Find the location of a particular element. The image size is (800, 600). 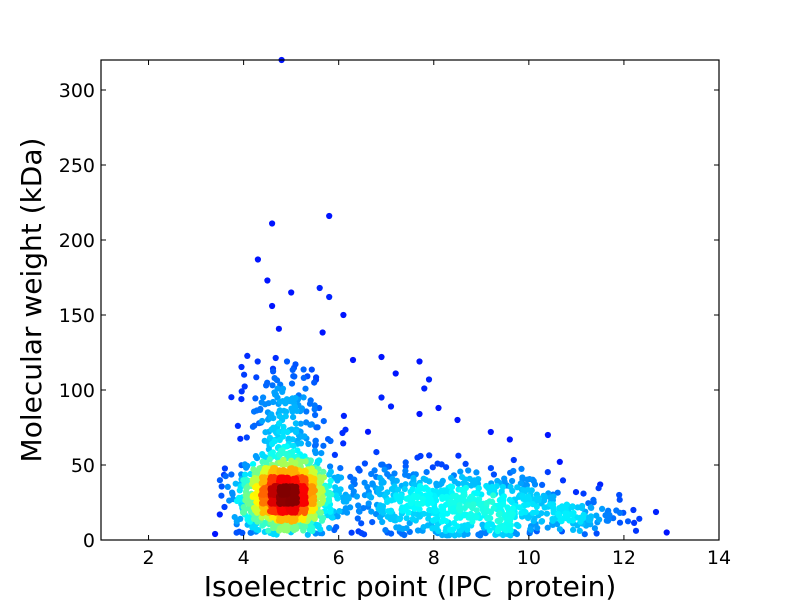

x-axis-label: Isoelectric point (IPC_protein) is located at coordinates (410, 585).